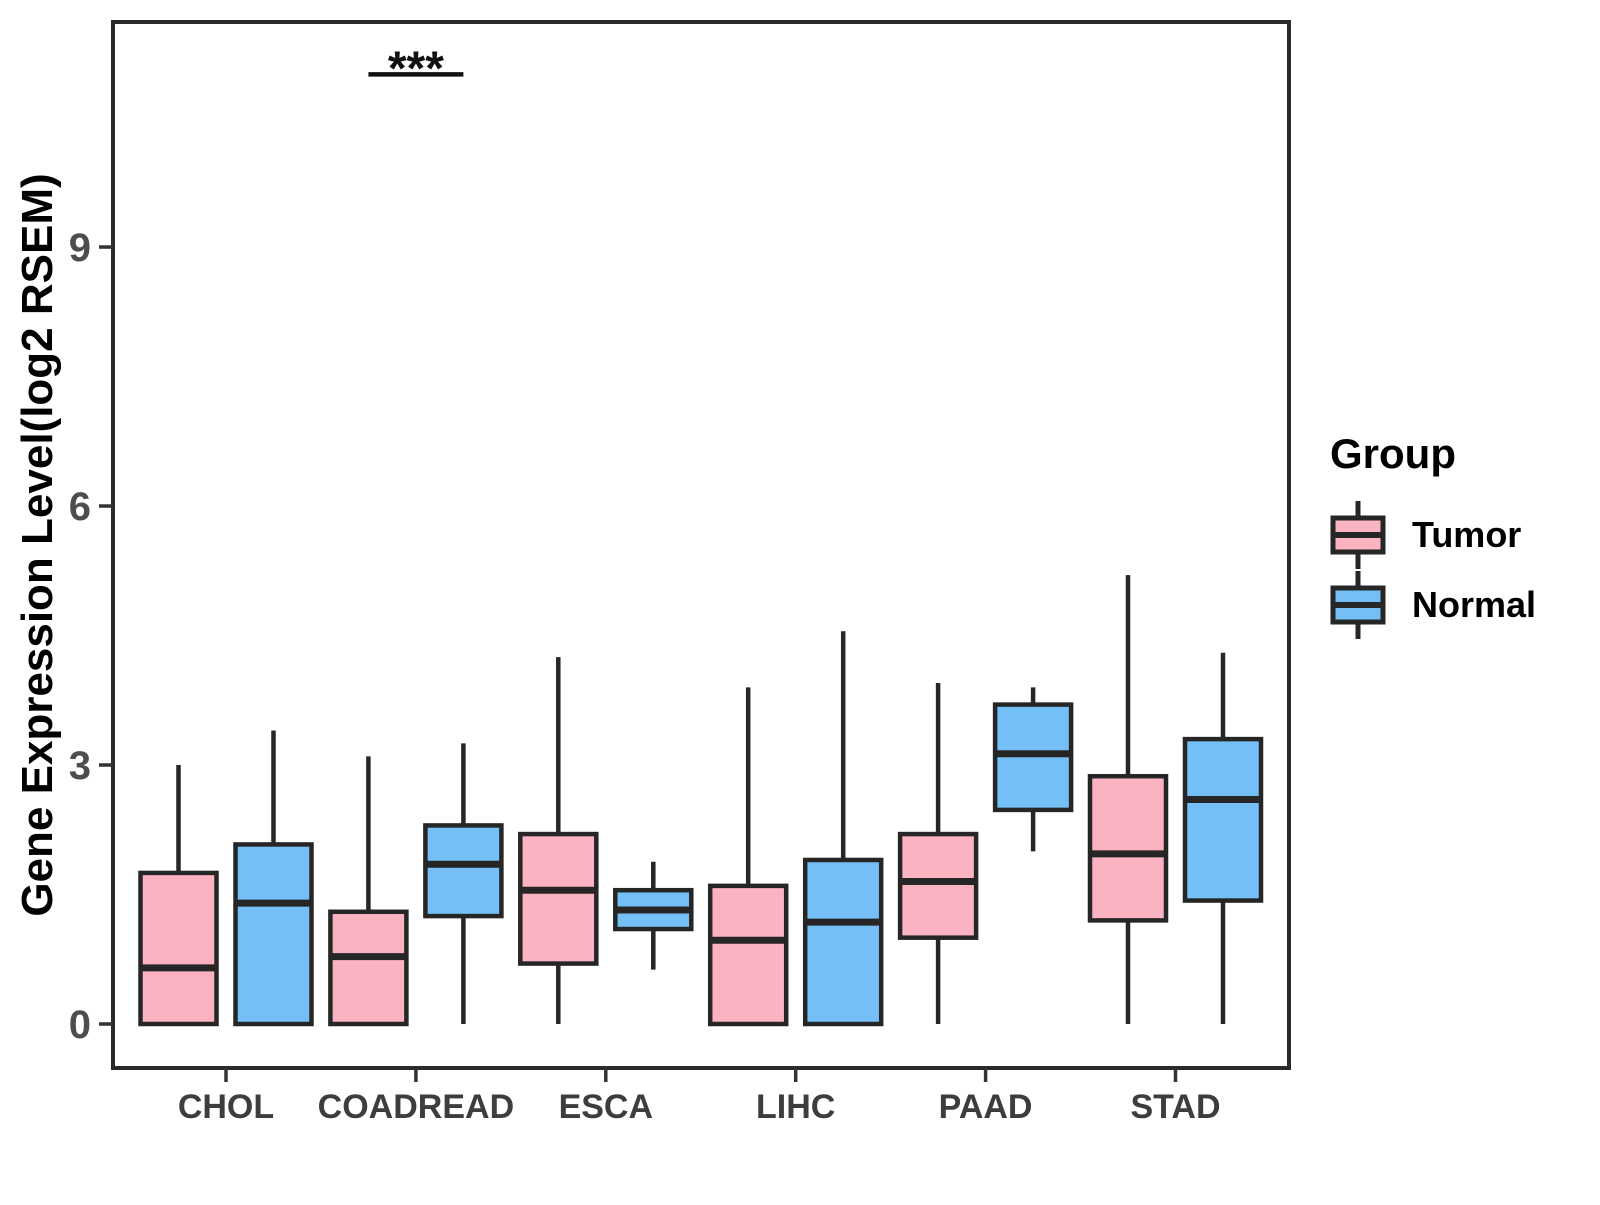  I want to click on tumor-boxplot-icon, so click(1358, 535).